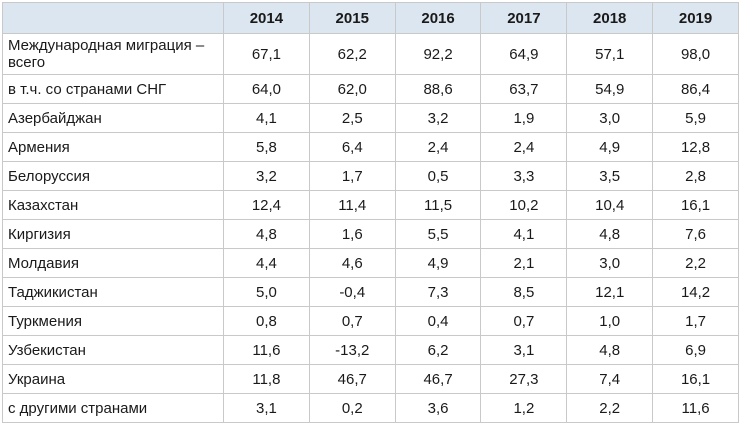 The width and height of the screenshot is (742, 423). Describe the element at coordinates (113, 321) in the screenshot. I see `row-label: Туркмения` at that location.